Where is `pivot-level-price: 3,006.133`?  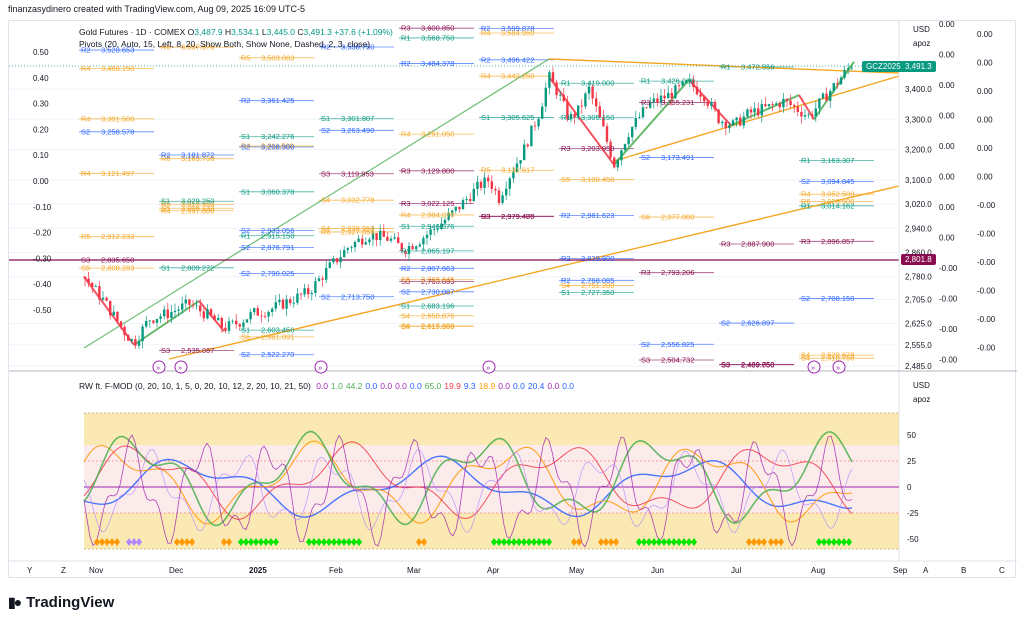
pivot-level-price: 3,006.133 is located at coordinates (197, 208).